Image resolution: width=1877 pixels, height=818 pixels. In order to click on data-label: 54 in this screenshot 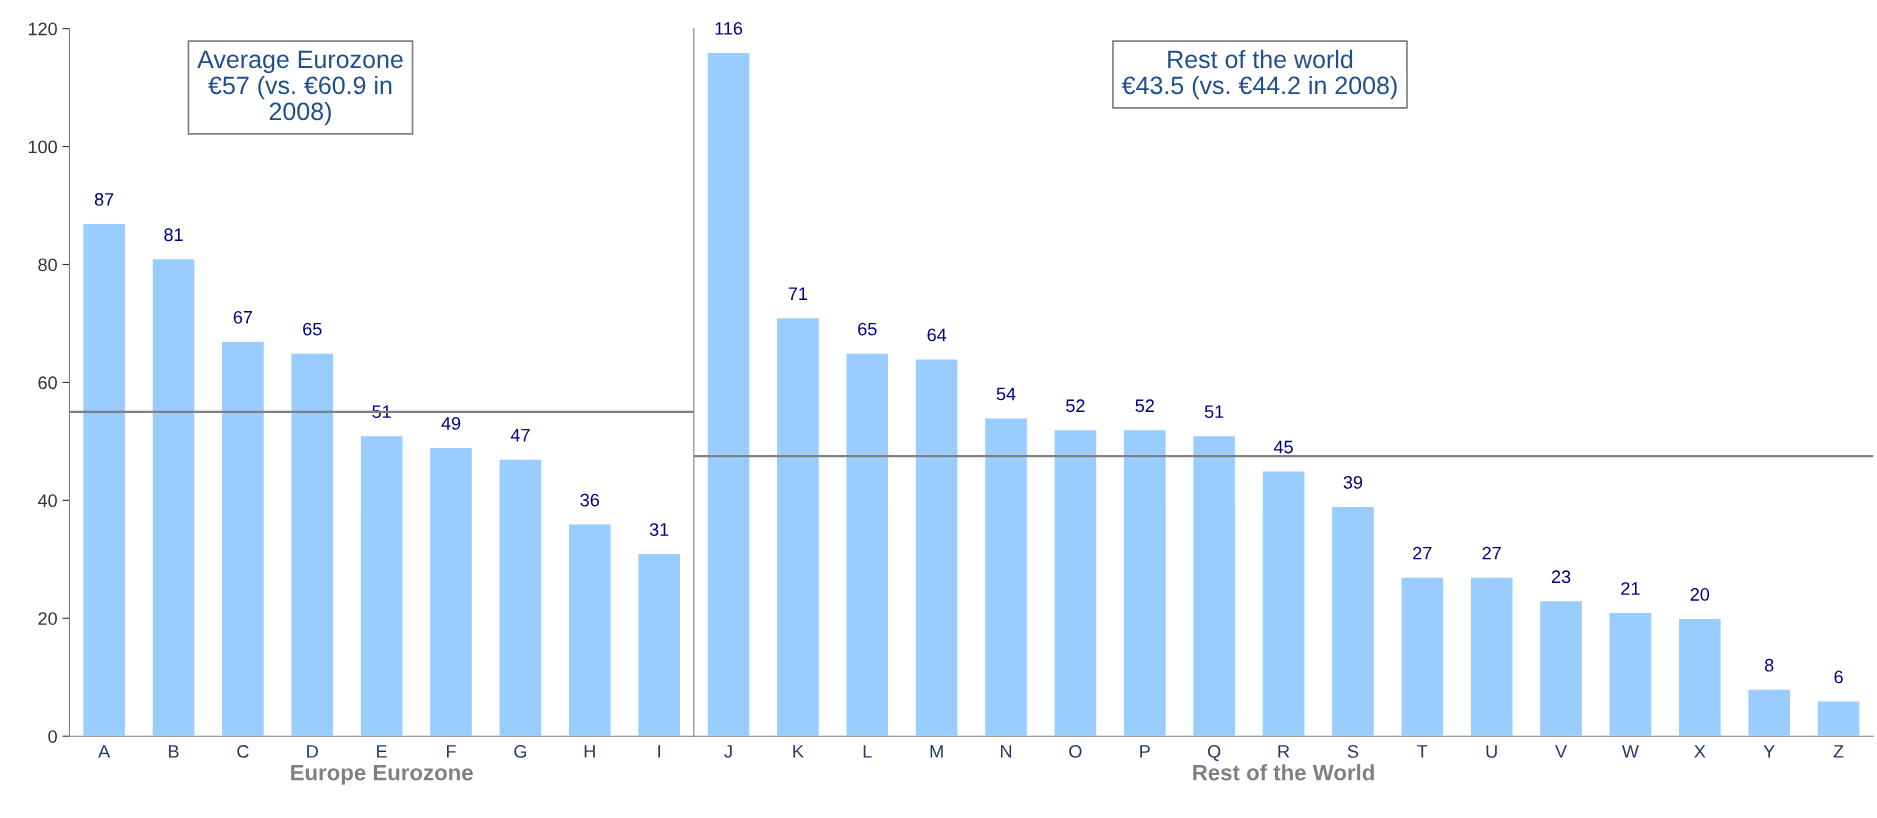, I will do `click(1006, 394)`.